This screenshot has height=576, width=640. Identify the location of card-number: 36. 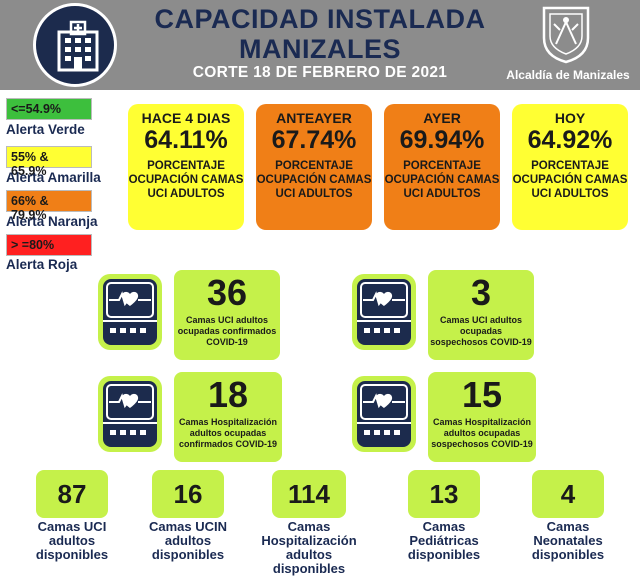
(227, 292).